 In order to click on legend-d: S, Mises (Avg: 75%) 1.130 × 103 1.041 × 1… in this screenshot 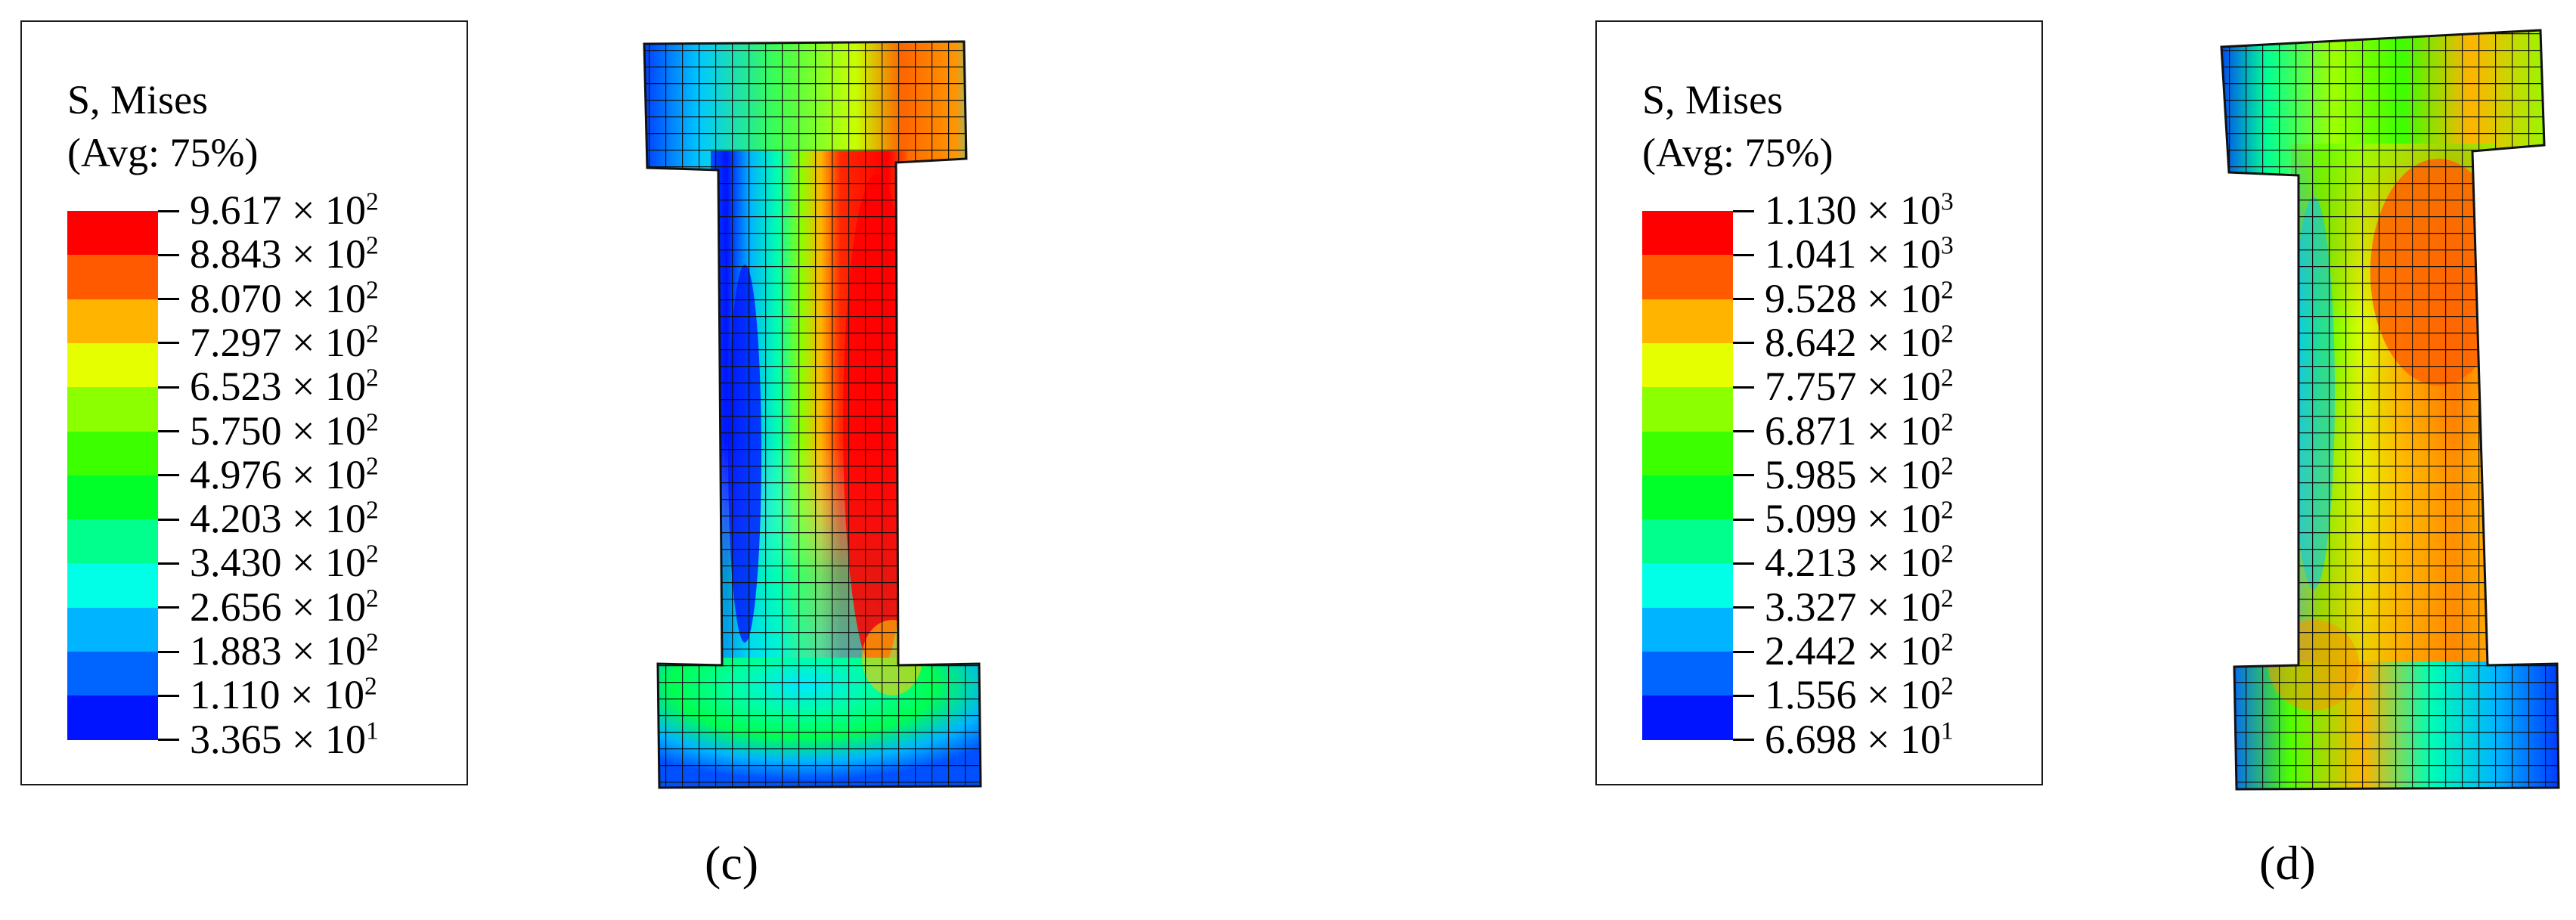, I will do `click(1819, 402)`.